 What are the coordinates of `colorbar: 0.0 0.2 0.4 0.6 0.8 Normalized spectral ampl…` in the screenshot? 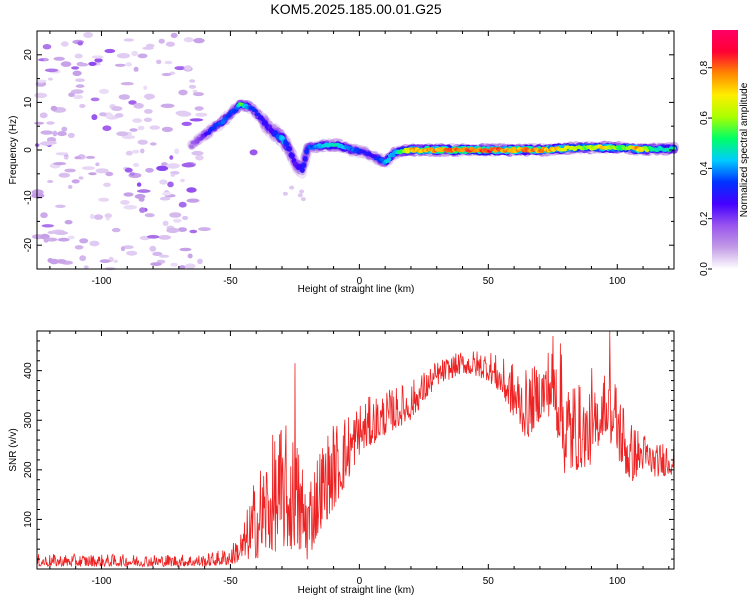 It's located at (724, 153).